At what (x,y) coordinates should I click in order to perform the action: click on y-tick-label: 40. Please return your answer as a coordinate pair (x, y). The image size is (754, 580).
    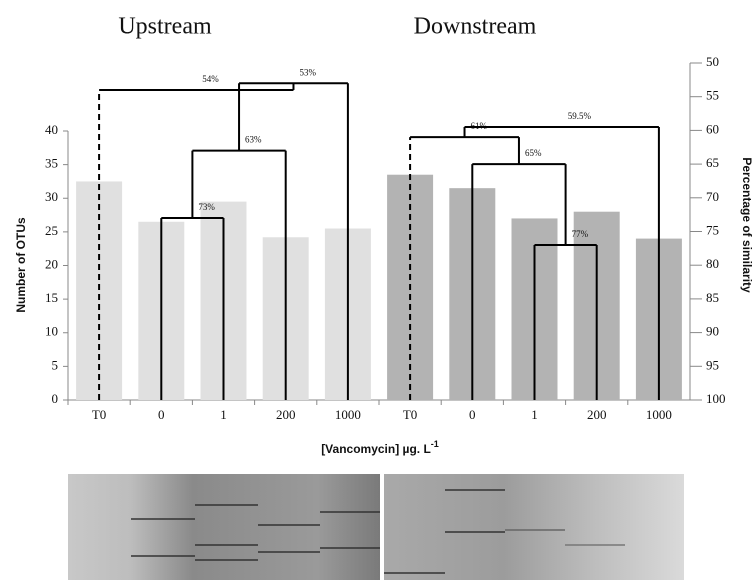
    Looking at the image, I should click on (51, 129).